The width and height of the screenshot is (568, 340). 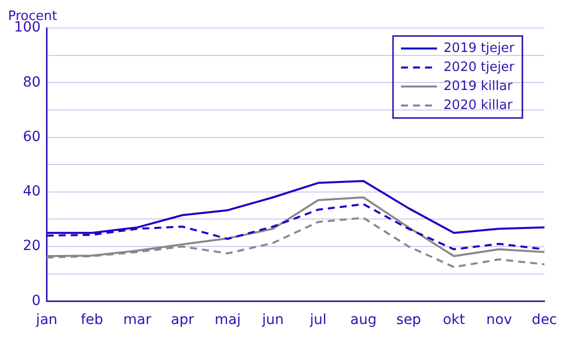 I want to click on y-tick-label: 60, so click(x=31, y=136).